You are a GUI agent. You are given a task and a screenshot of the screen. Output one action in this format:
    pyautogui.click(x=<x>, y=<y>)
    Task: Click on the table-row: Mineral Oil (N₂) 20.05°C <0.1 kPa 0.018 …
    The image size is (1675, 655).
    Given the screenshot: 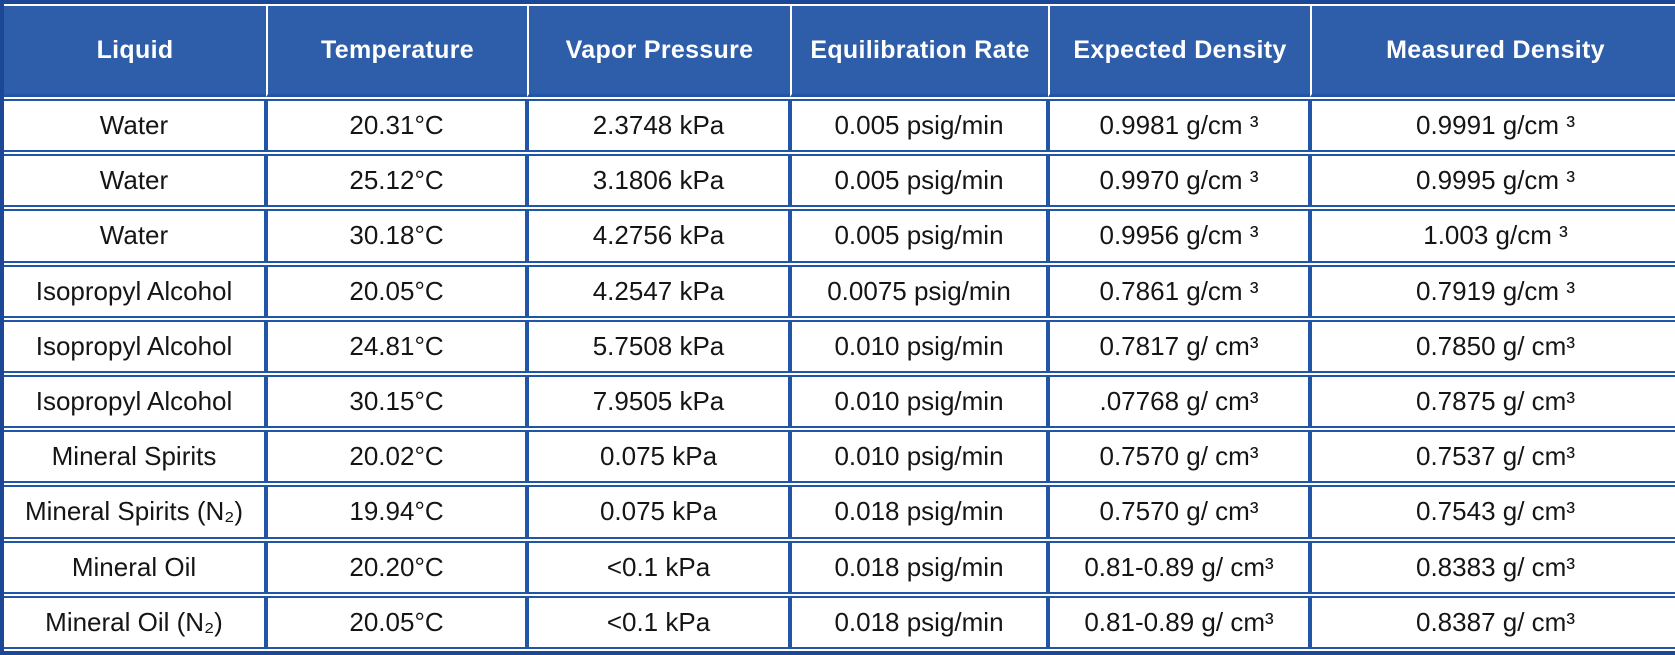 What is the action you would take?
    pyautogui.click(x=839, y=622)
    